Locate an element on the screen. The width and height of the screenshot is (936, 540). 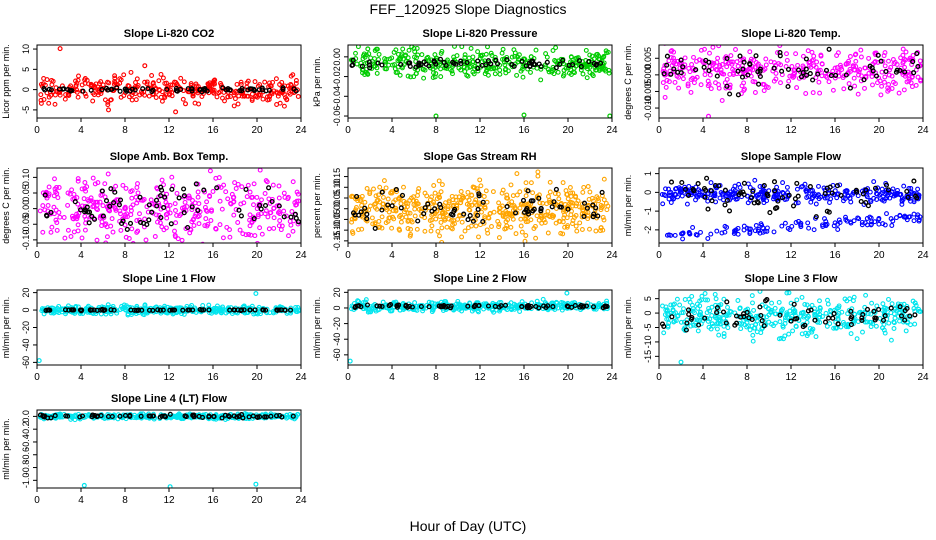
x-tick-label: 20 is located at coordinates (879, 377).